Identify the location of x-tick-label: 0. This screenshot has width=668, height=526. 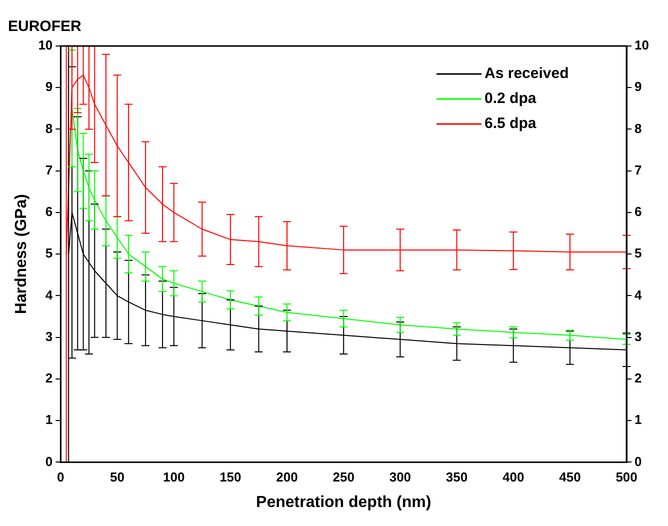
(60, 477).